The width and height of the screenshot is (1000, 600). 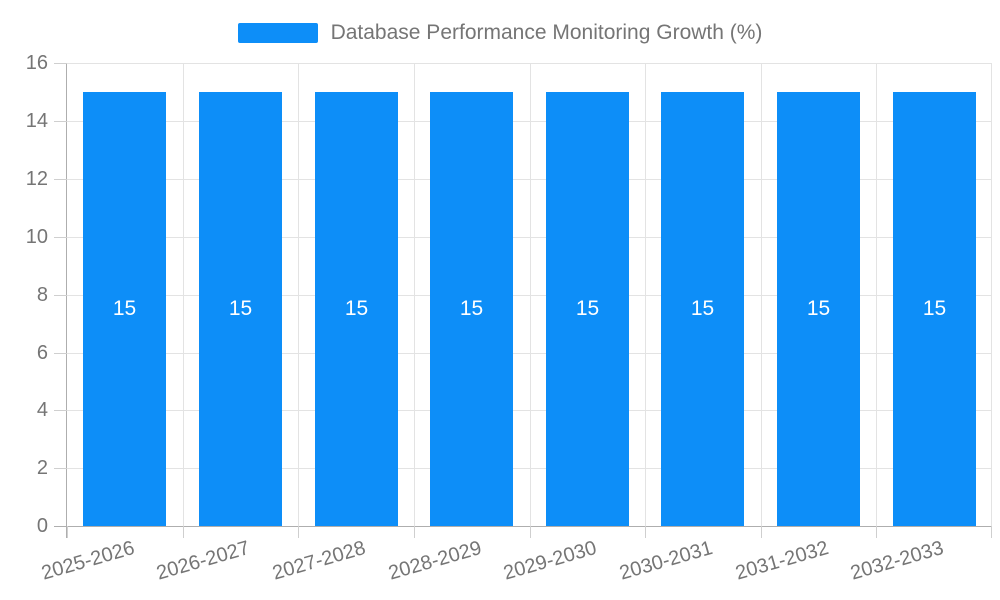 What do you see at coordinates (36, 179) in the screenshot?
I see `y-axis-label: 12` at bounding box center [36, 179].